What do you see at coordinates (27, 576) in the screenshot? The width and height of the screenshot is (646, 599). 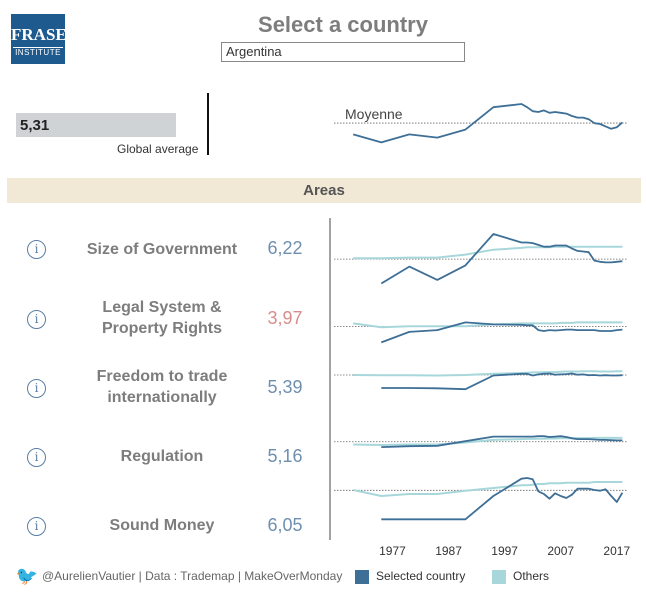 I see `twitter-icon: 🐦` at bounding box center [27, 576].